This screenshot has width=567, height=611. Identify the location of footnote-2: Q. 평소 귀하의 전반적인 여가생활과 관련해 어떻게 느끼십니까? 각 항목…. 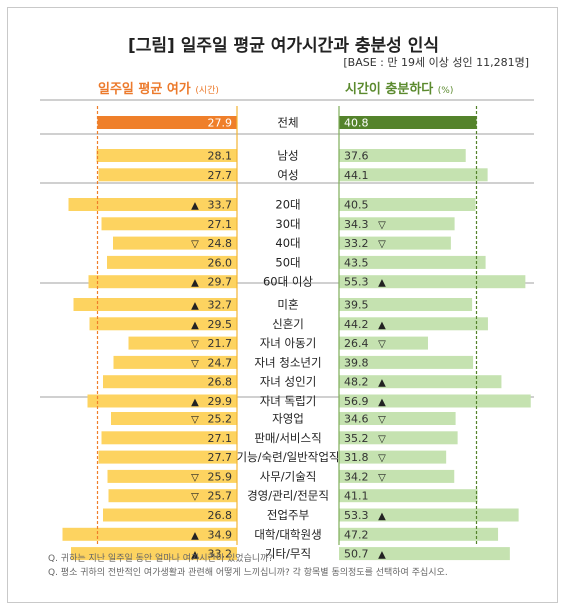
(248, 573).